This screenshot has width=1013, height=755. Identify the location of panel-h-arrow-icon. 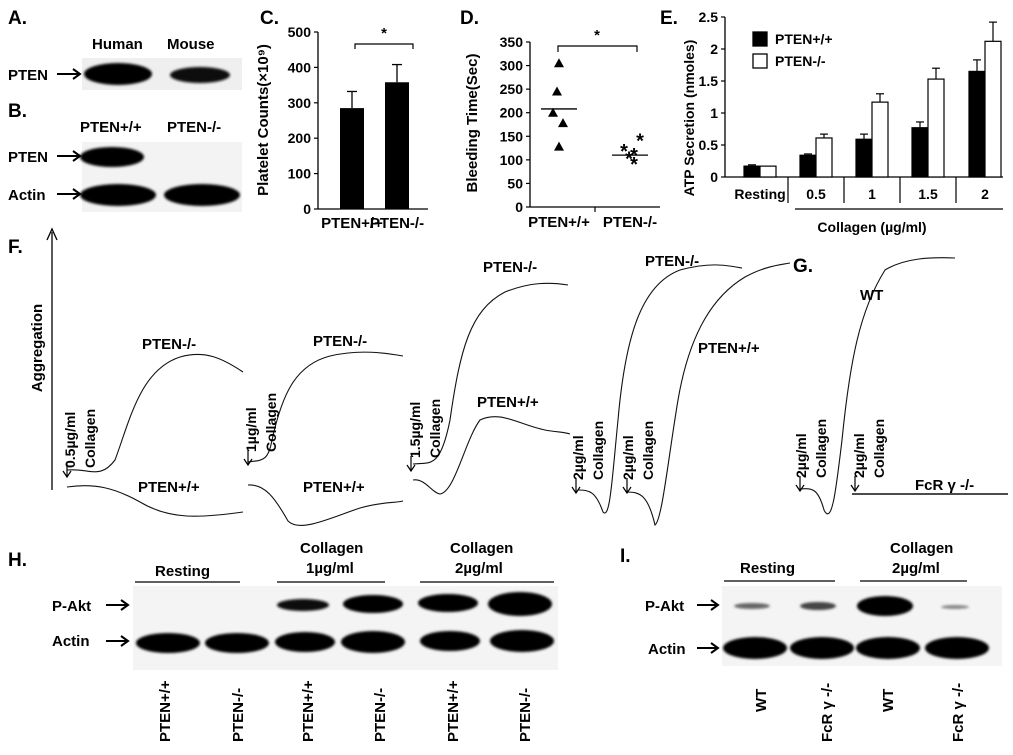
(118, 605).